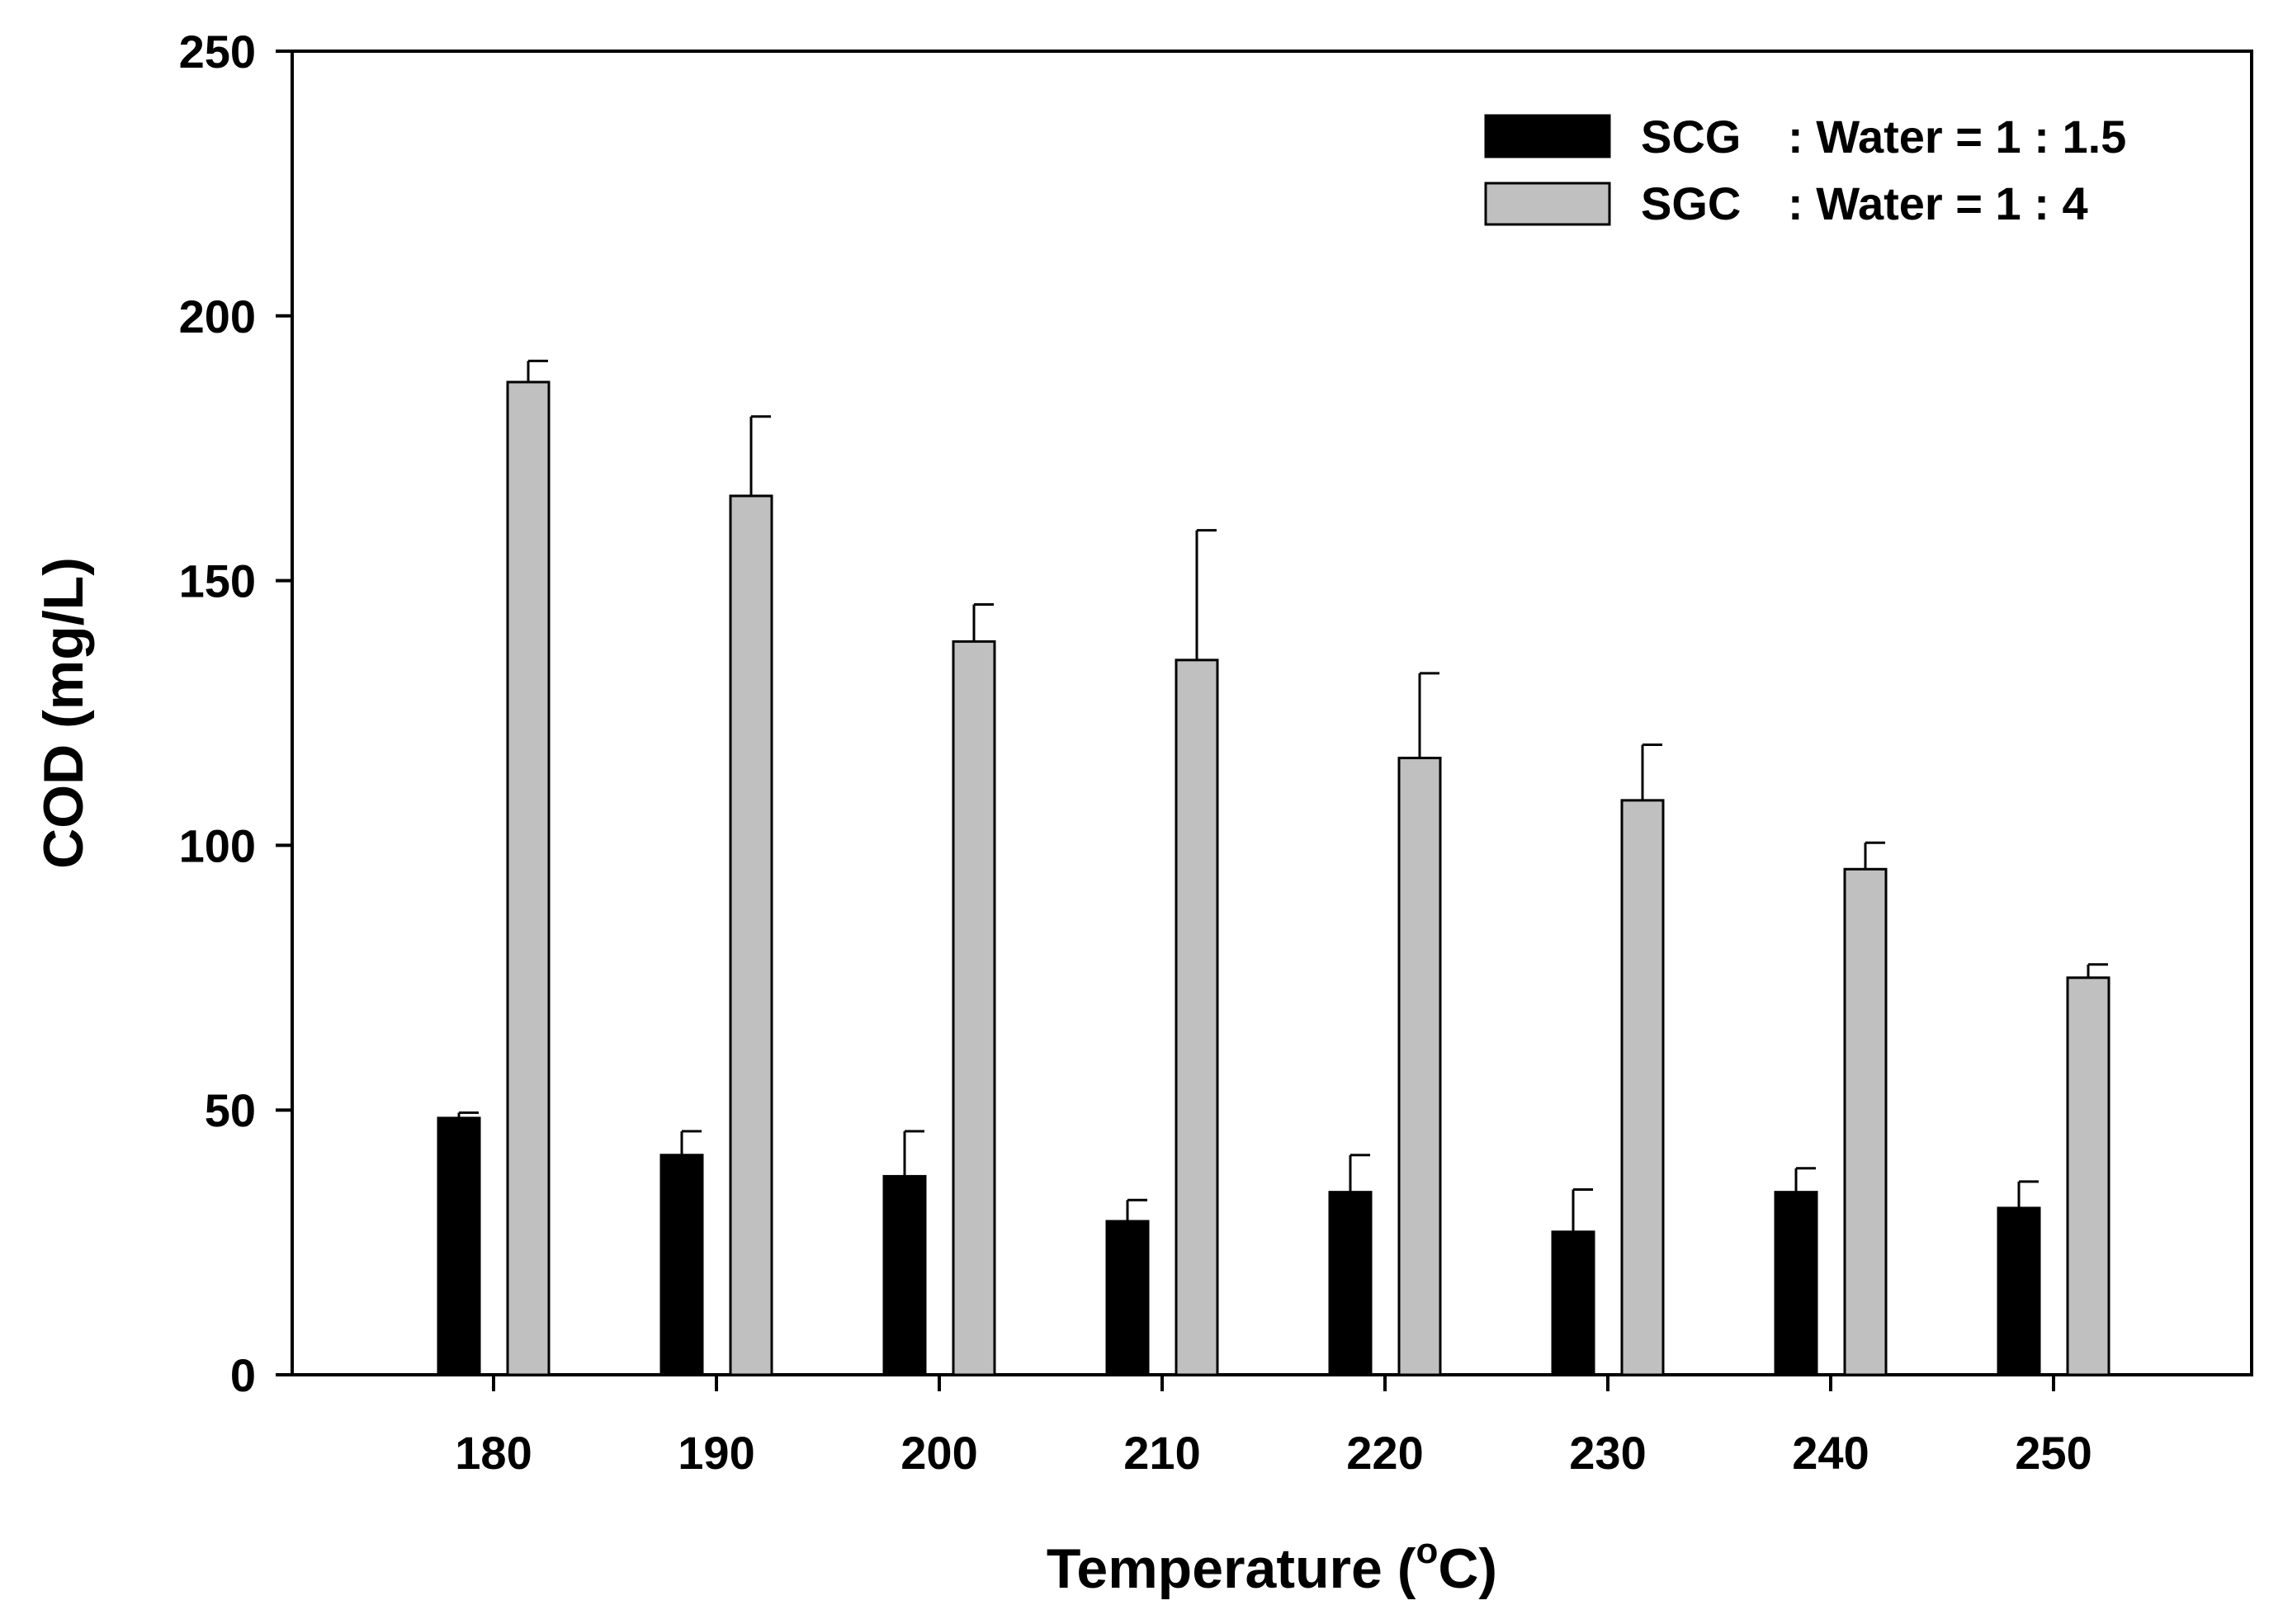 This screenshot has width=2283, height=1624. Describe the element at coordinates (243, 1375) in the screenshot. I see `y-tick-label: 0` at that location.